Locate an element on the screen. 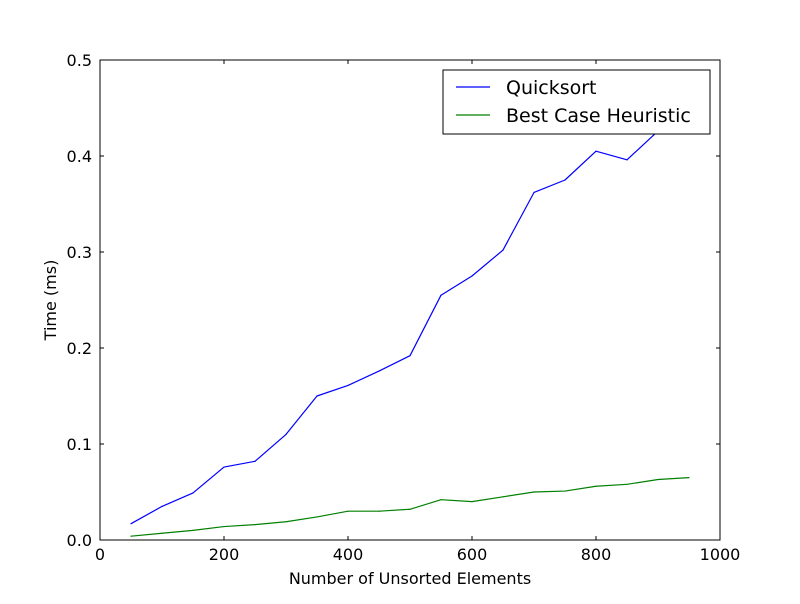  y-axis-label: Time (ms) is located at coordinates (50, 301).